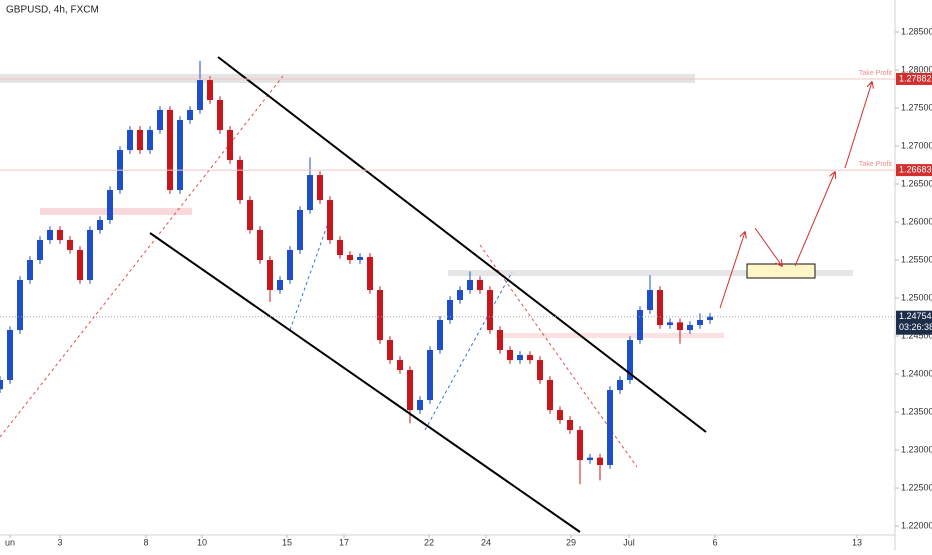 The height and width of the screenshot is (555, 932). Describe the element at coordinates (915, 316) in the screenshot. I see `last-price-label: 1.24754` at that location.